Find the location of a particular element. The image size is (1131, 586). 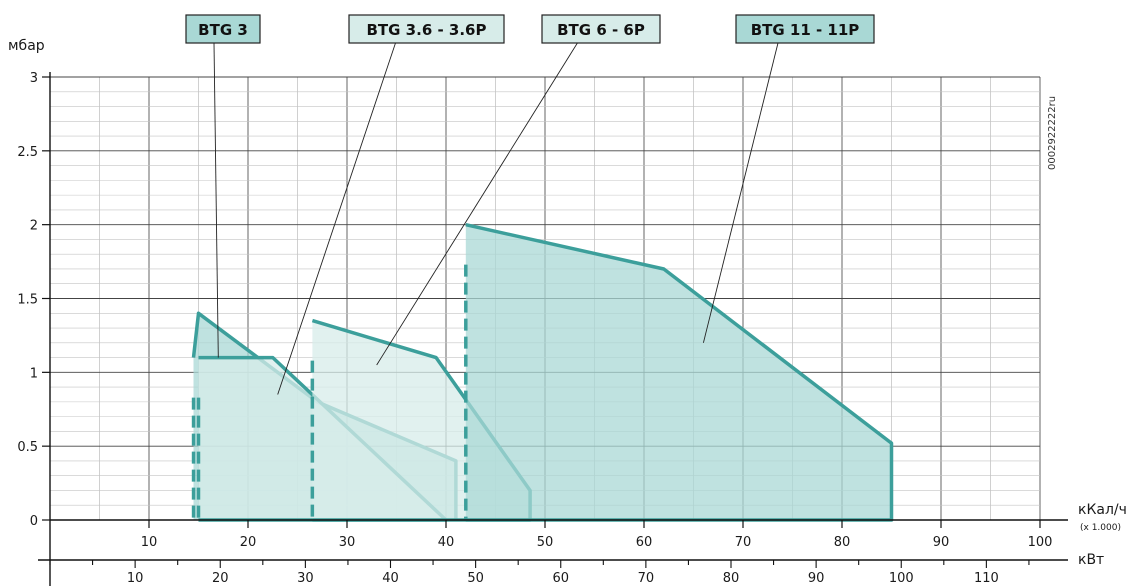

x-bottom-tick-label: 30 is located at coordinates (305, 578).